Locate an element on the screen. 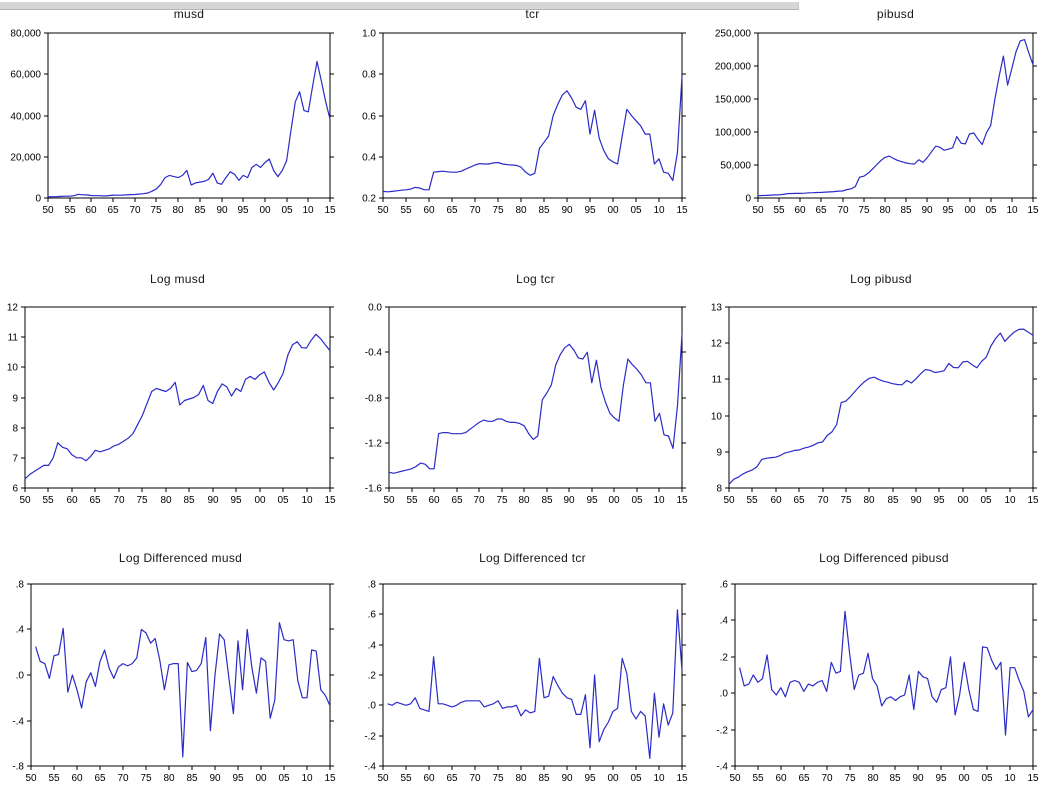  line-plot: 6 7 8 9 10 11 12 50 55 60 65 70 75 80 85 90 95 00 05 10 15 is located at coordinates (171, 405).